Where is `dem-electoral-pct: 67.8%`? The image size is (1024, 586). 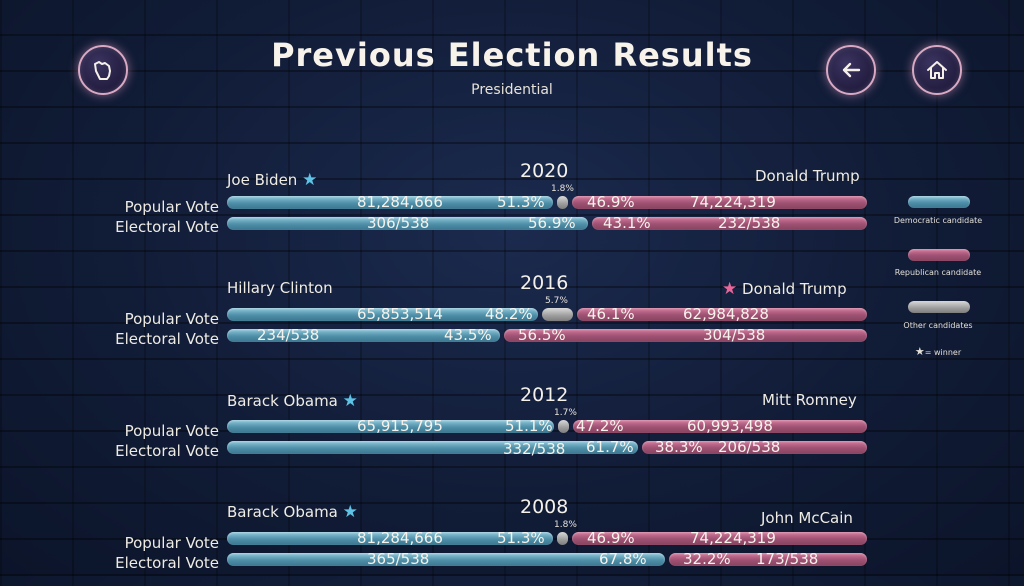
dem-electoral-pct: 67.8% is located at coordinates (623, 559).